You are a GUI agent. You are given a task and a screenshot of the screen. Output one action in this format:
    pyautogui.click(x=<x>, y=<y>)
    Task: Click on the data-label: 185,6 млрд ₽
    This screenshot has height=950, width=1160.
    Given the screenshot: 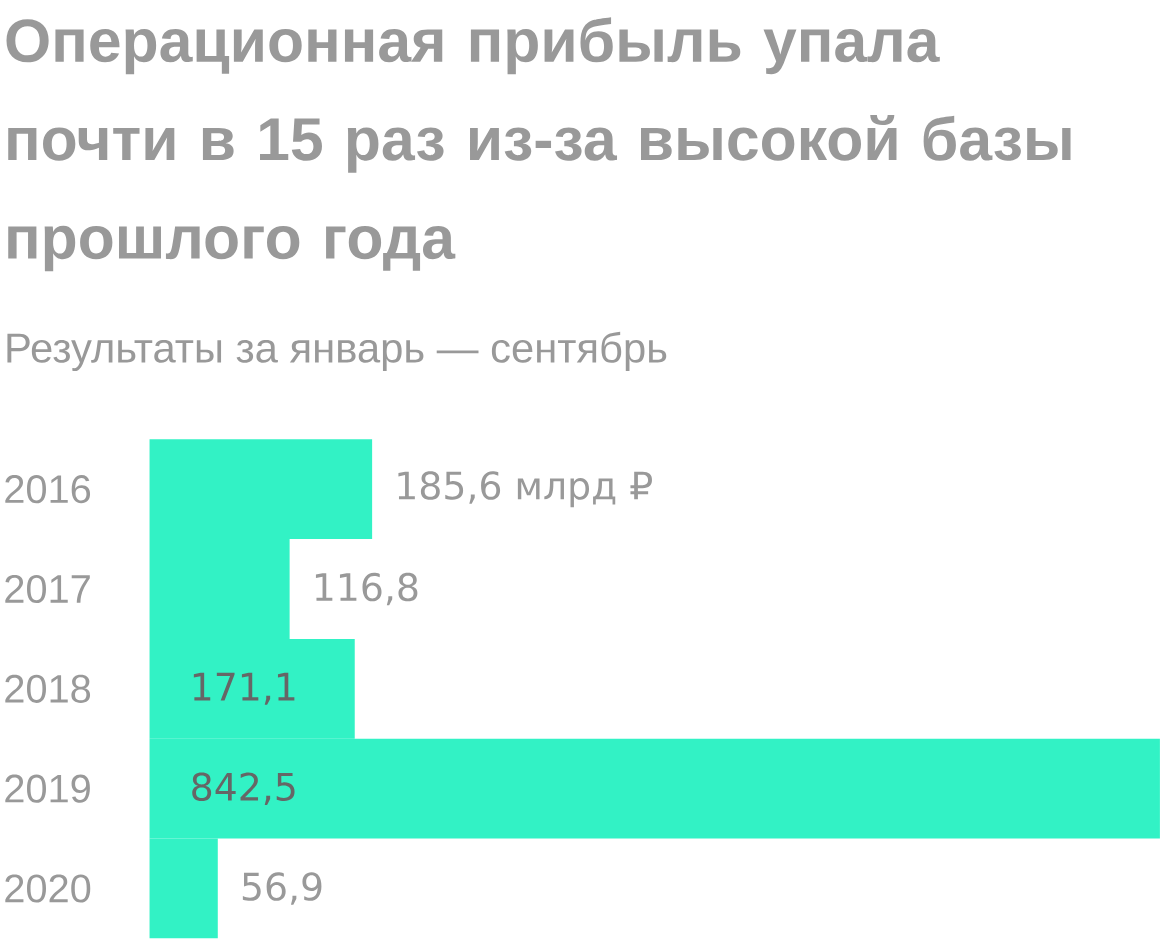 What is the action you would take?
    pyautogui.click(x=525, y=489)
    